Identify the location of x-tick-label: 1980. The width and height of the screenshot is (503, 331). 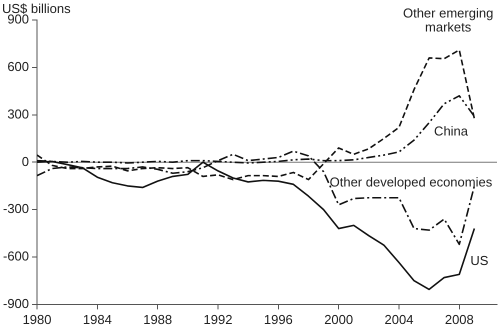
(37, 319).